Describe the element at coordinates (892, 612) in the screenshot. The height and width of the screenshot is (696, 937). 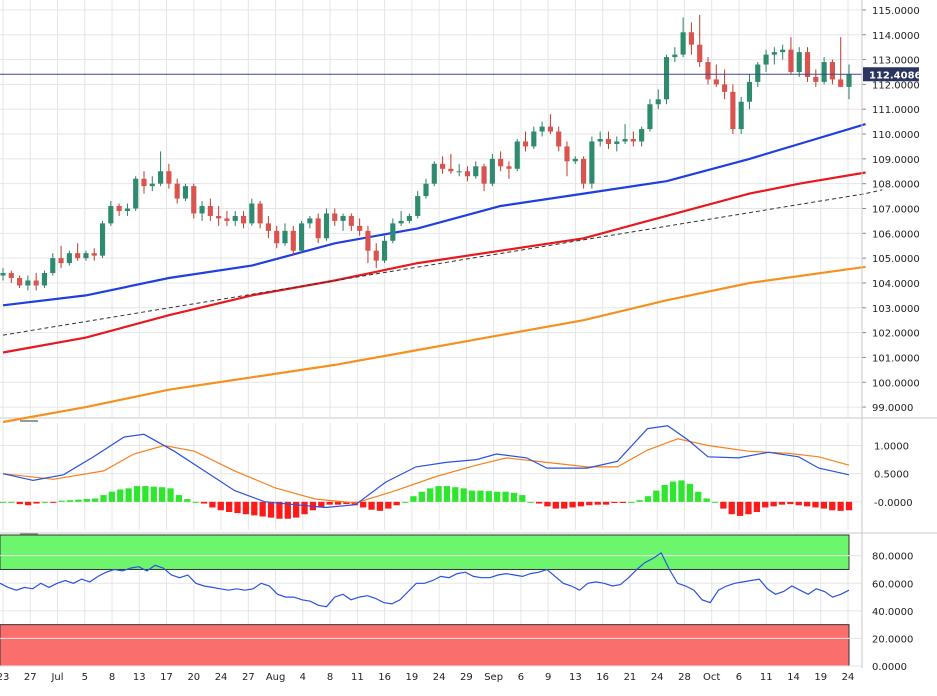
I see `rsi-tick-label: 40.0000` at that location.